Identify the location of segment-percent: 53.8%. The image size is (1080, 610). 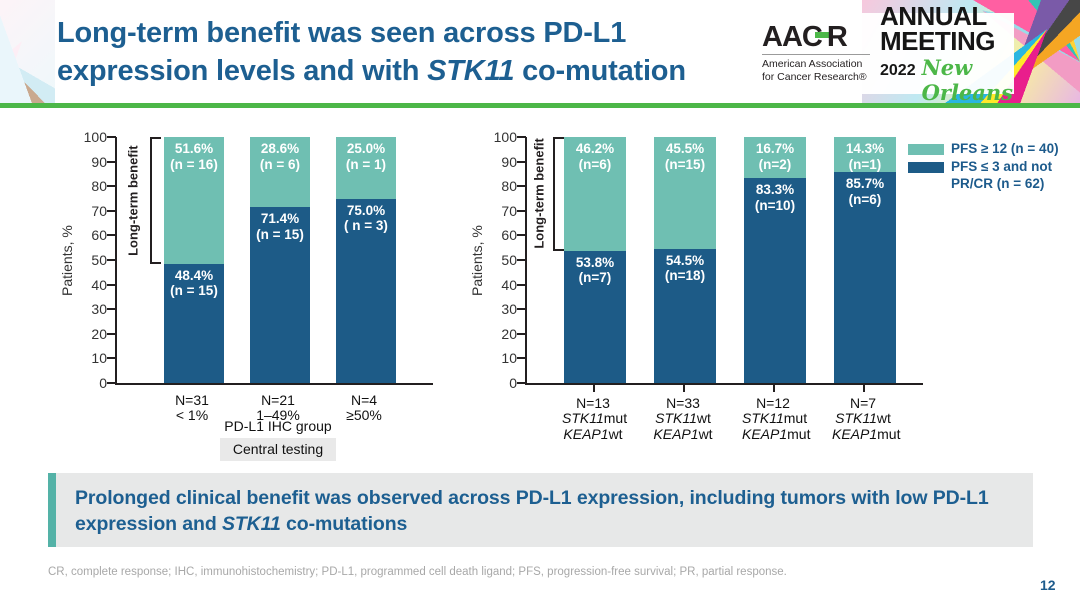
(595, 262).